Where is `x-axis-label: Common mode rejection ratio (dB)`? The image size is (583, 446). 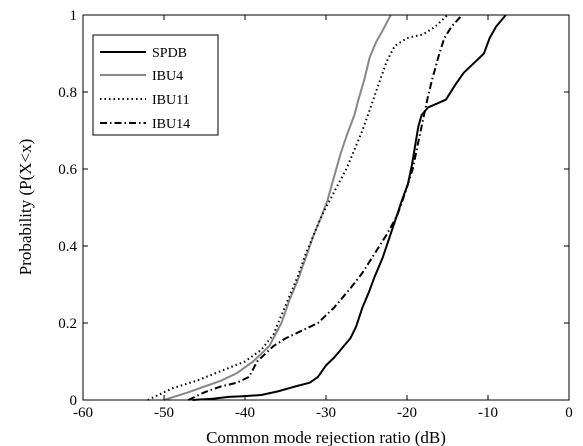
x-axis-label: Common mode rejection ratio (dB) is located at coordinates (326, 437).